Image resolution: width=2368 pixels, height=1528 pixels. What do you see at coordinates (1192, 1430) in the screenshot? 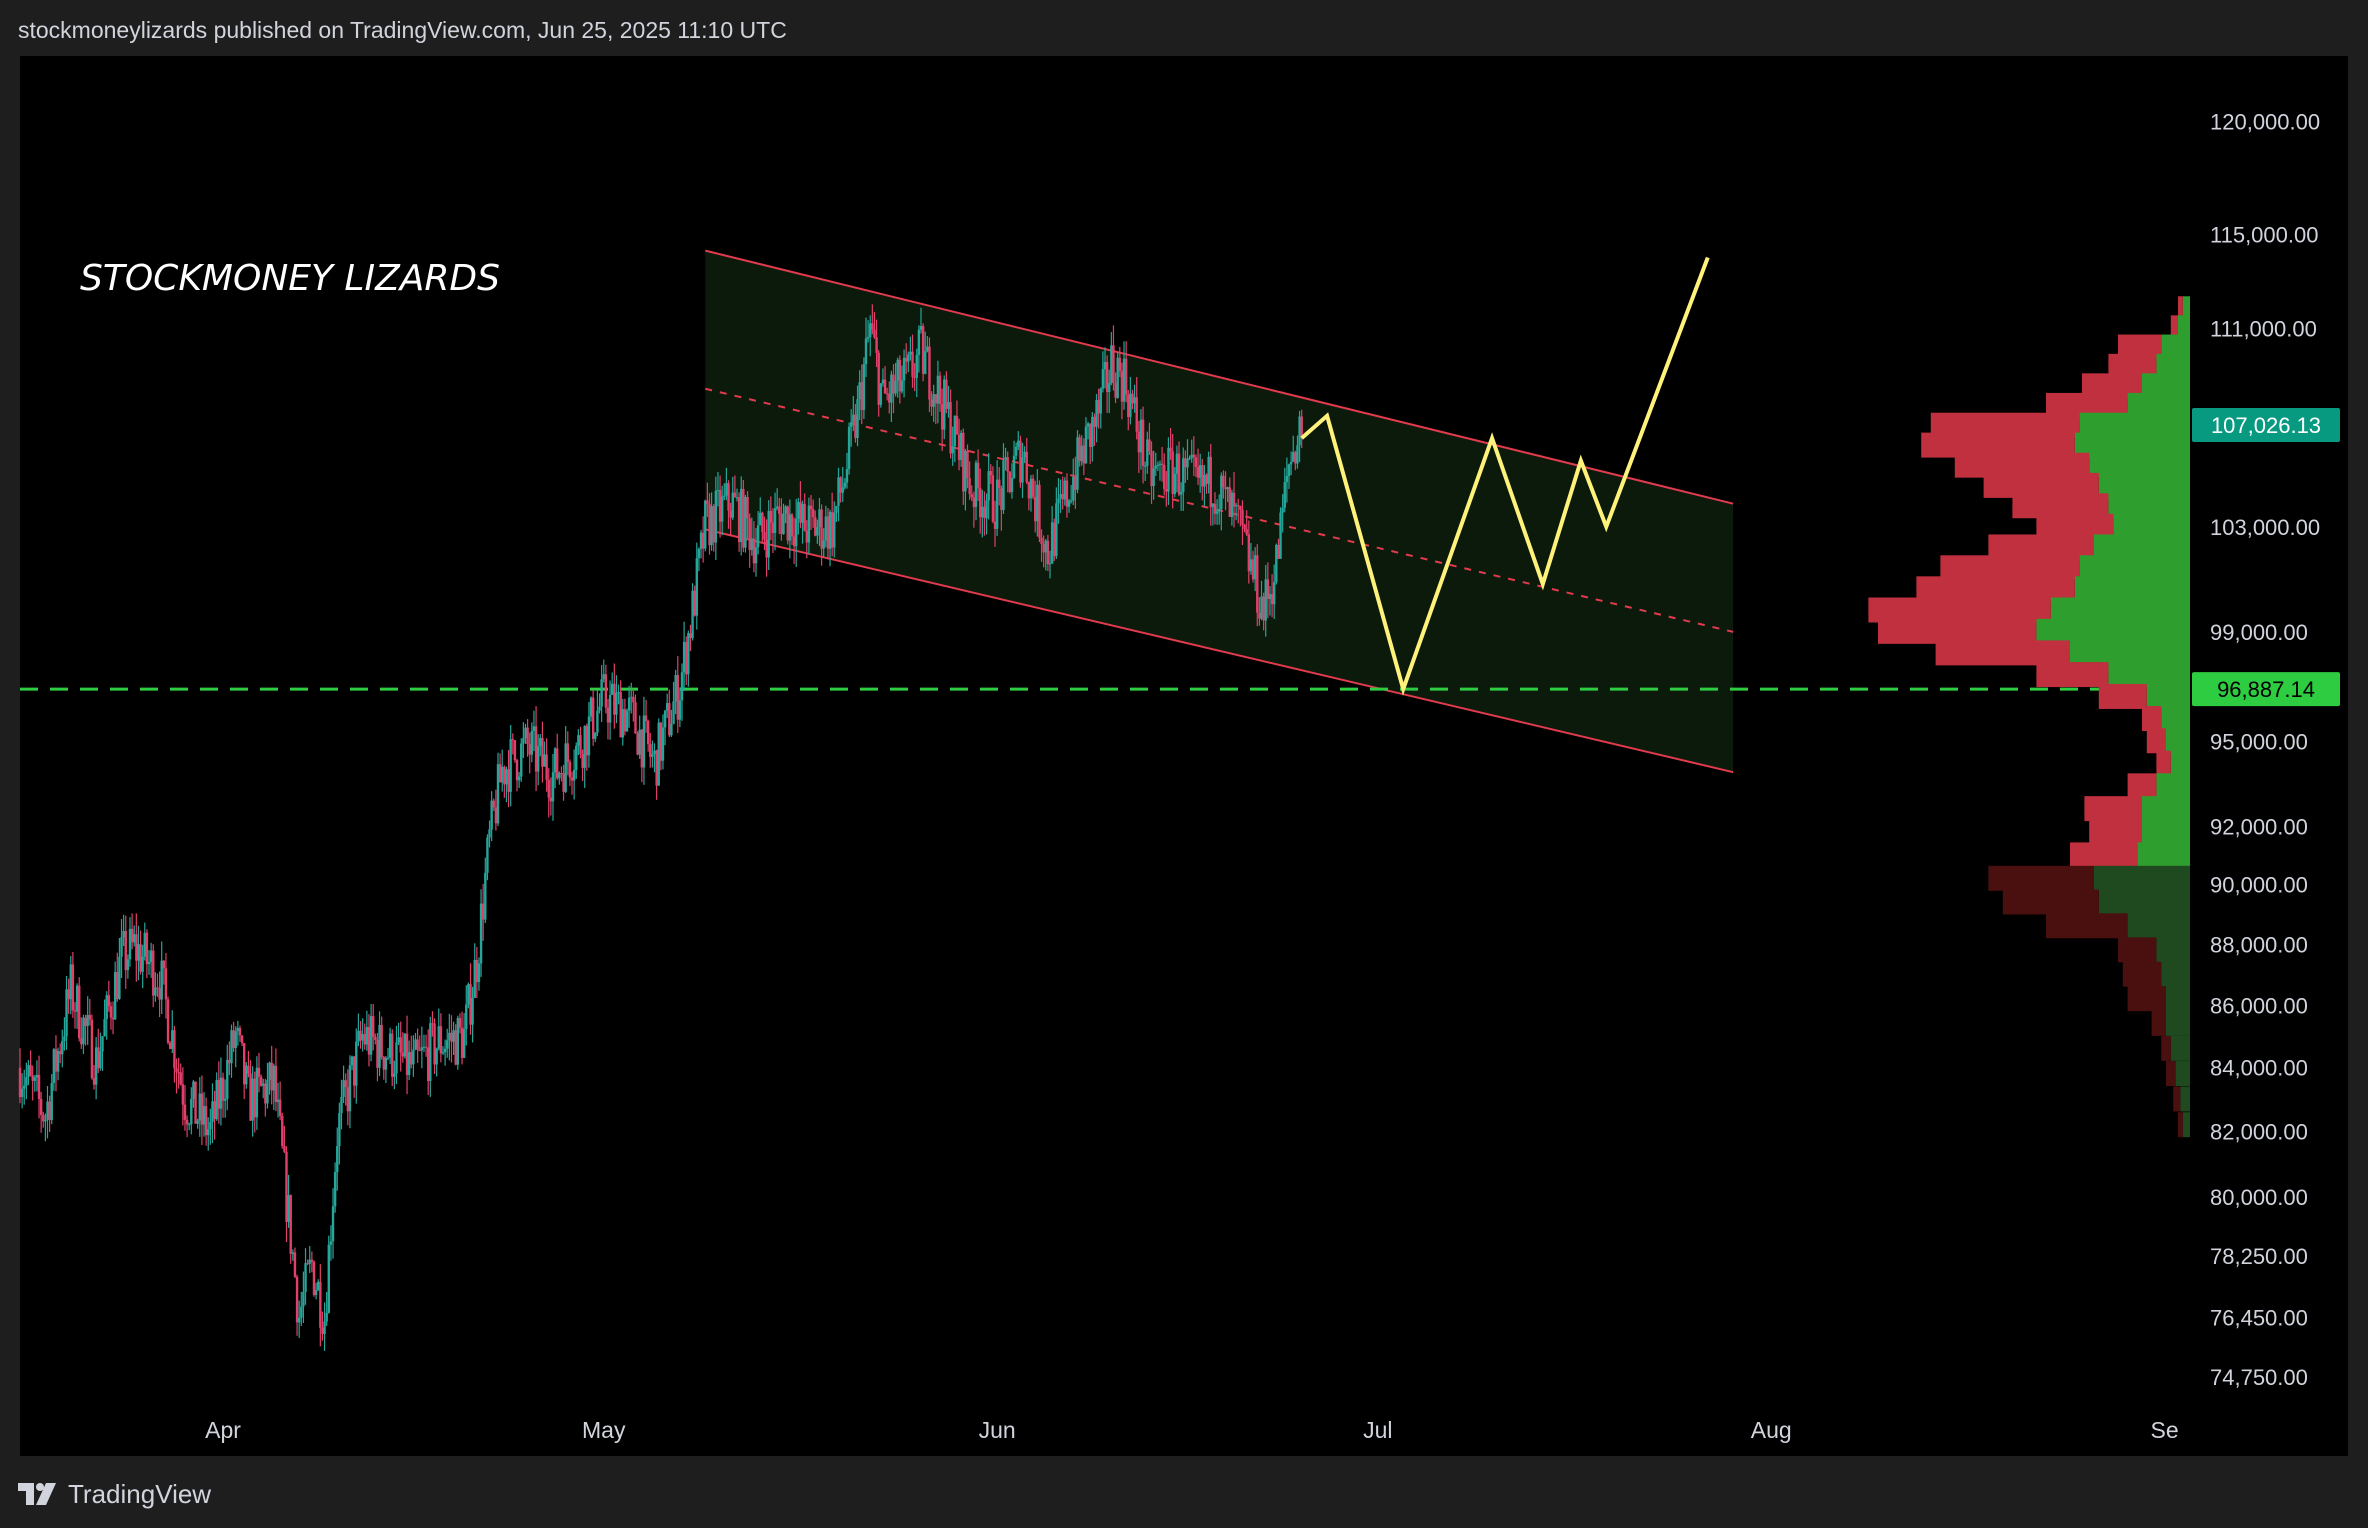
I see `time-axis: Apr May Jun Jul Aug Se` at bounding box center [1192, 1430].